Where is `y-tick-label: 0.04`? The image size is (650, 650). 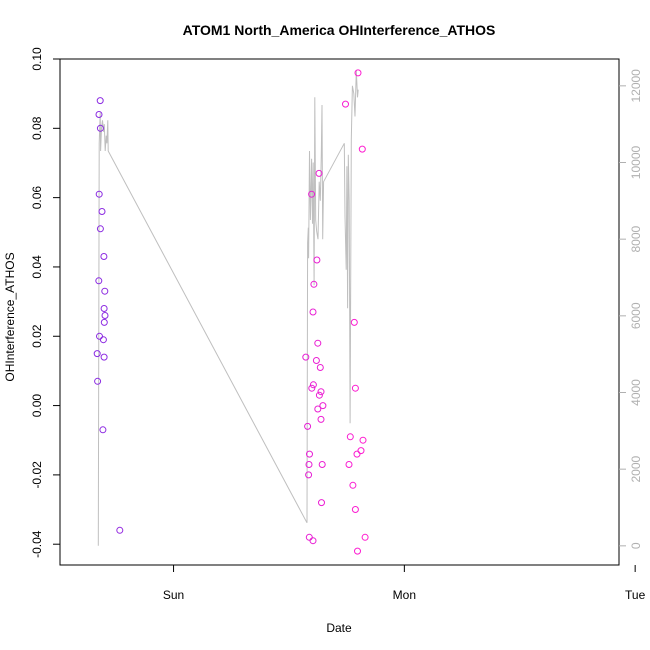 y-tick-label: 0.04 is located at coordinates (37, 267).